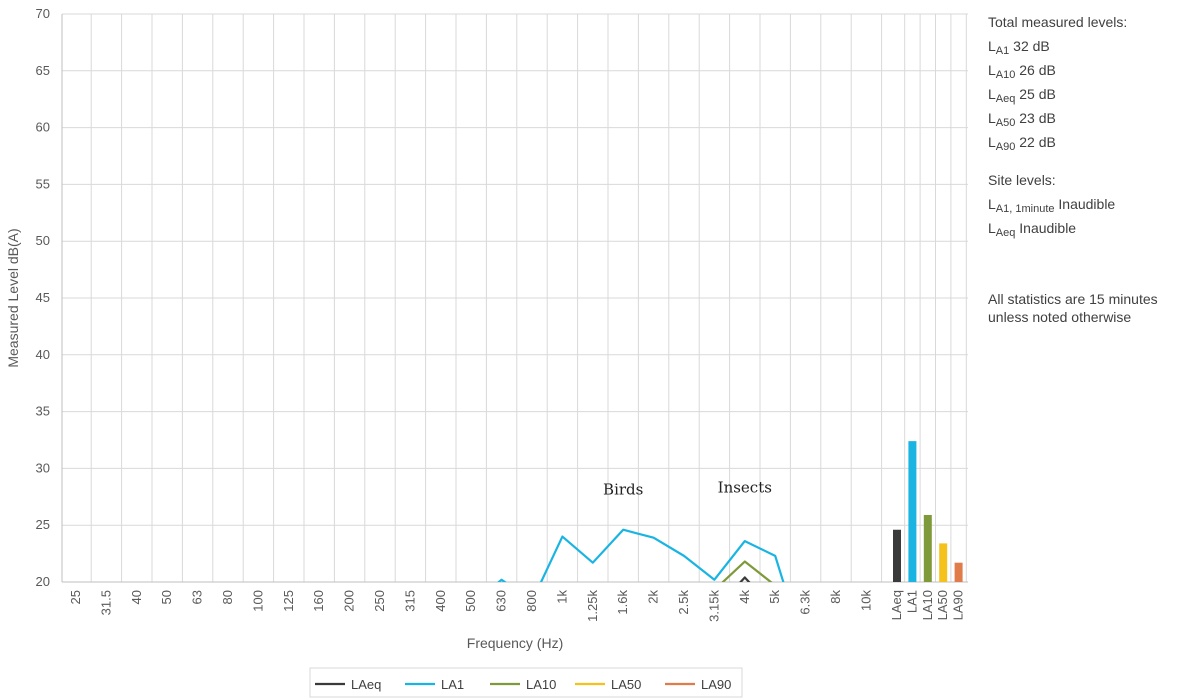 Image resolution: width=1192 pixels, height=698 pixels. What do you see at coordinates (166, 597) in the screenshot?
I see `x-tick-label: 50` at bounding box center [166, 597].